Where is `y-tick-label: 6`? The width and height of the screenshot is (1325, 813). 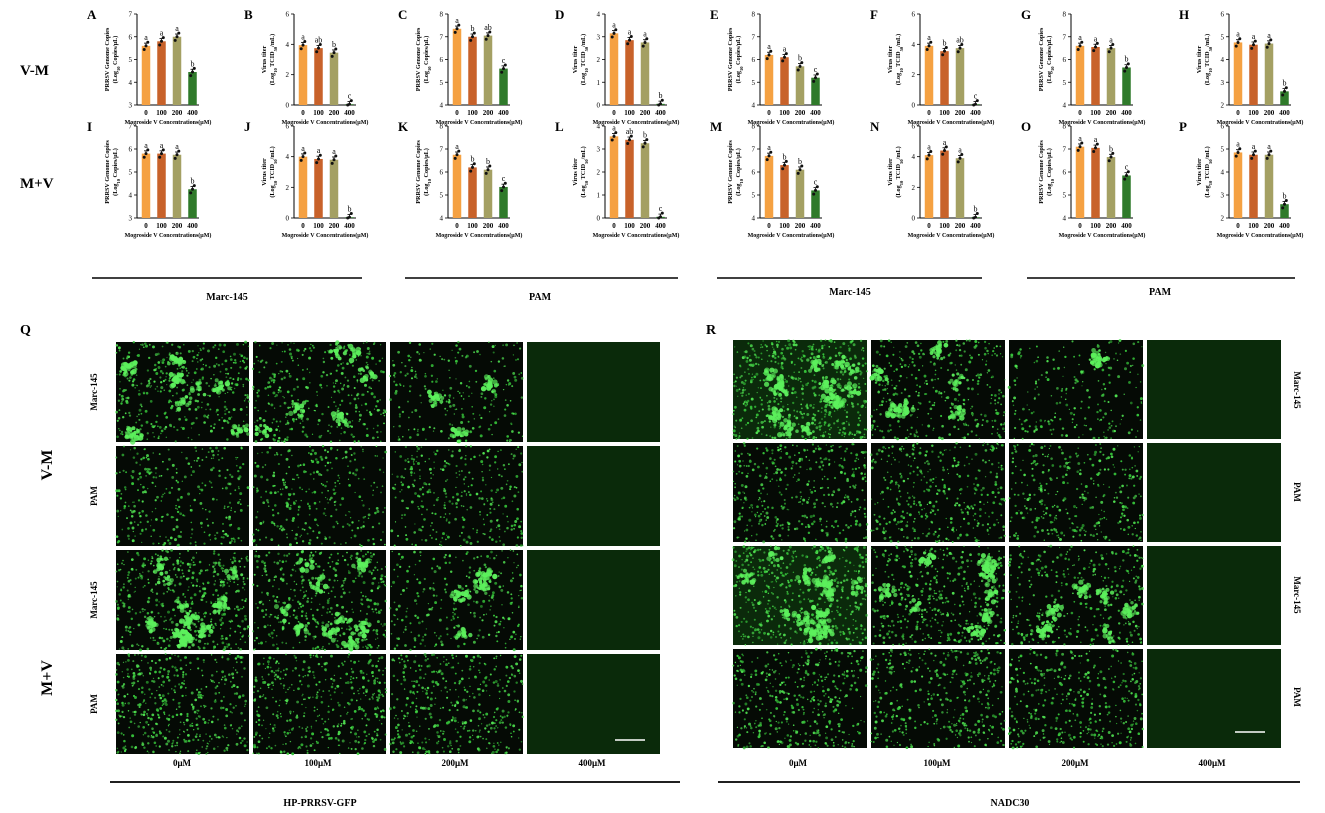
y-tick-label: 6 is located at coordinates (914, 15).